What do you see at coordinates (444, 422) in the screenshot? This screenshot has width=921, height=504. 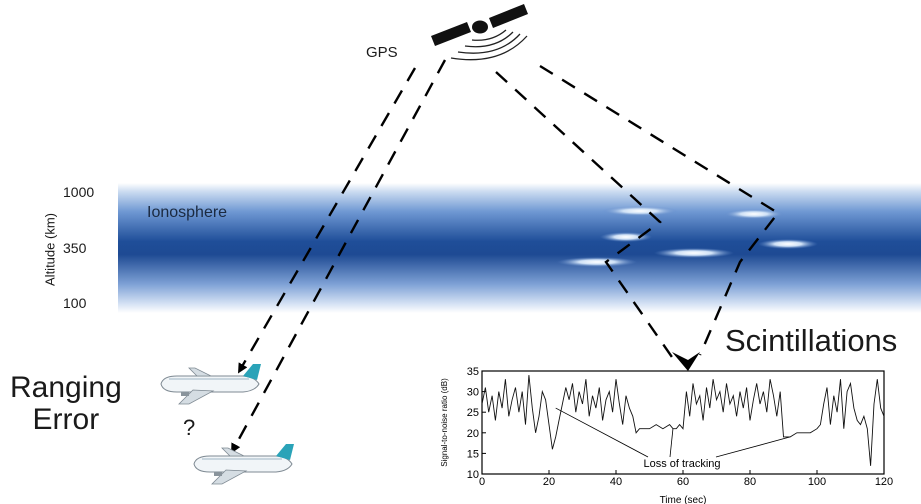 I see `chart-y-axis-label: Signal-to-noise ratio (dB)` at bounding box center [444, 422].